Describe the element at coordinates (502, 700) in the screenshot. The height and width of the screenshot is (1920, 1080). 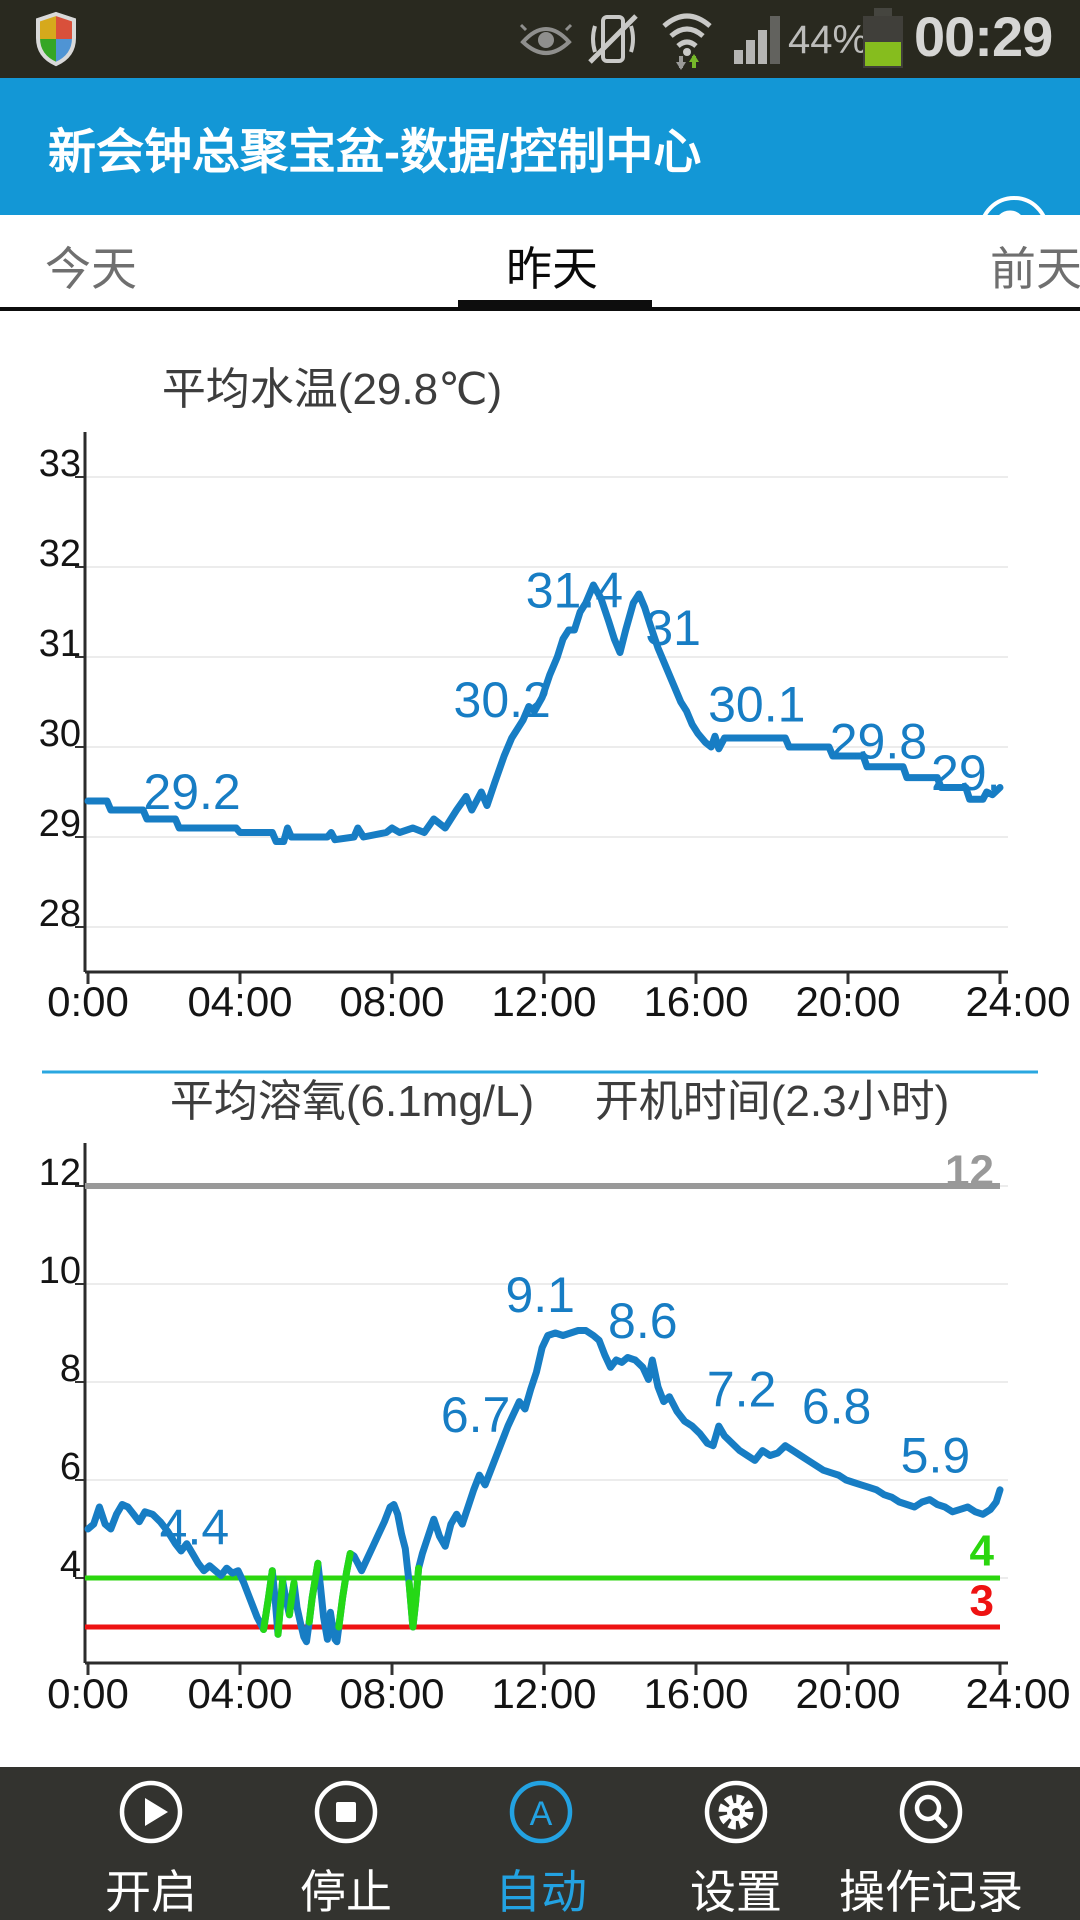
I see `point-value-label: 30.2` at that location.